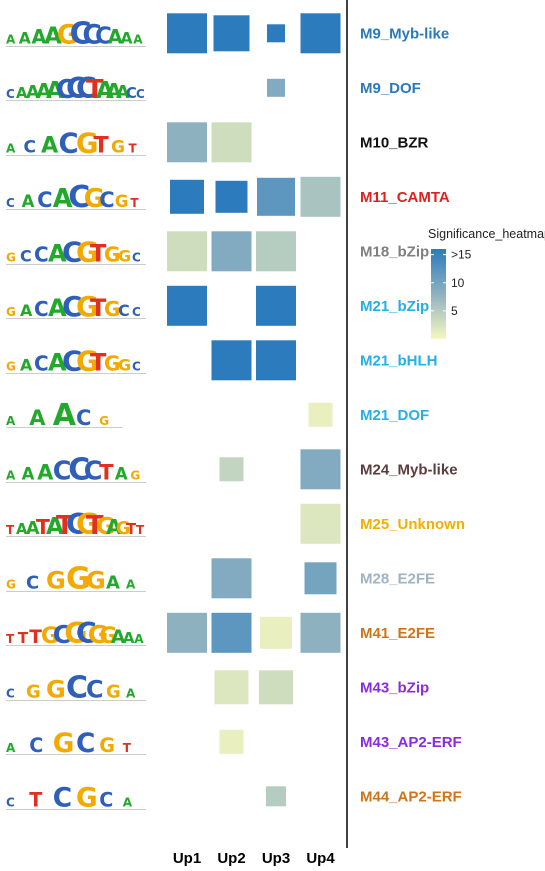  Describe the element at coordinates (399, 360) in the screenshot. I see `row-label: M21_bHLH` at that location.